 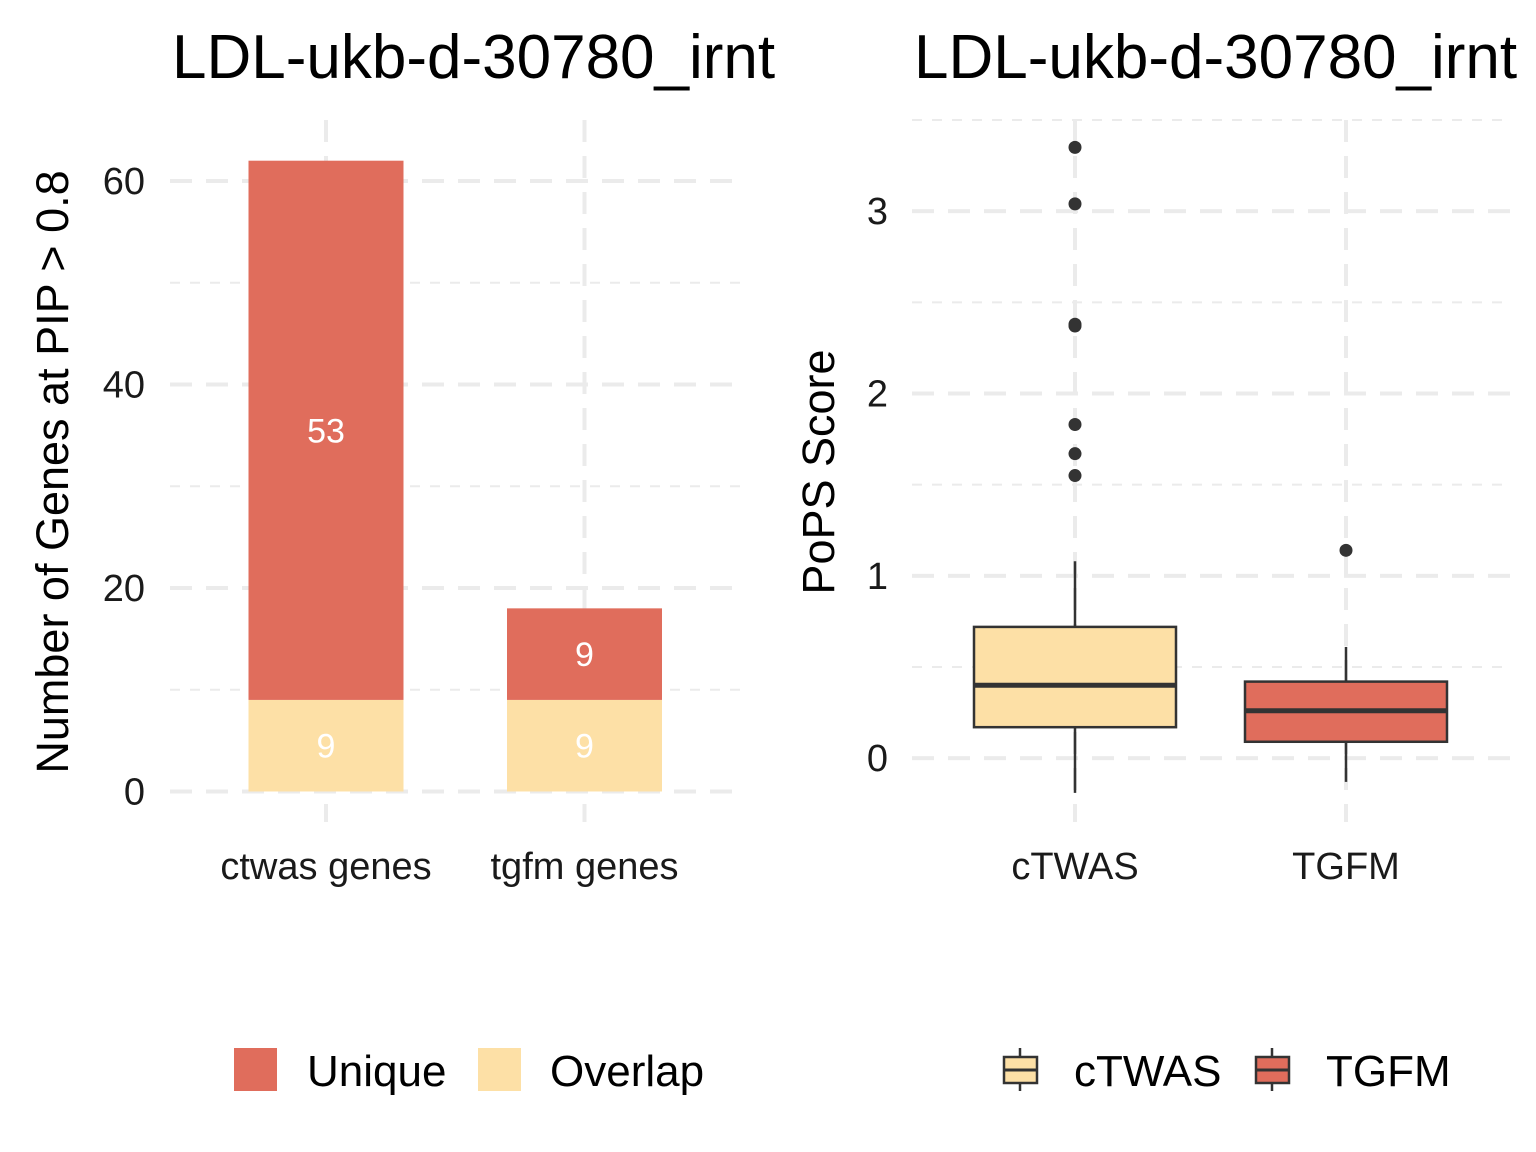 What do you see at coordinates (325, 867) in the screenshot?
I see `x-tick-label: ctwas genes` at bounding box center [325, 867].